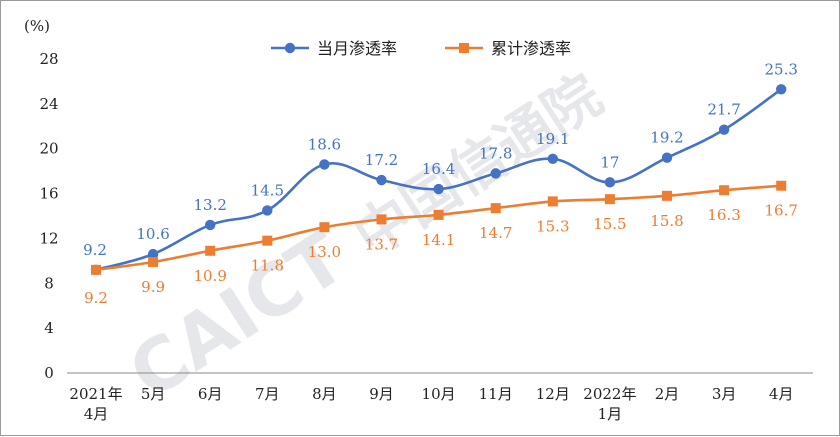 This screenshot has width=840, height=437. What do you see at coordinates (381, 394) in the screenshot?
I see `x-tick-label: 9月` at bounding box center [381, 394].